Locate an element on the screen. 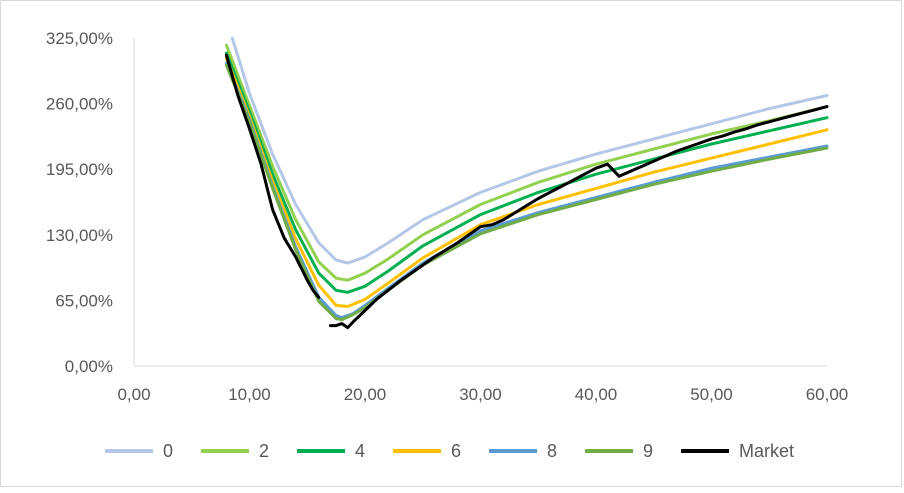 The height and width of the screenshot is (493, 904). y-tick-label: 65,00% is located at coordinates (84, 300).